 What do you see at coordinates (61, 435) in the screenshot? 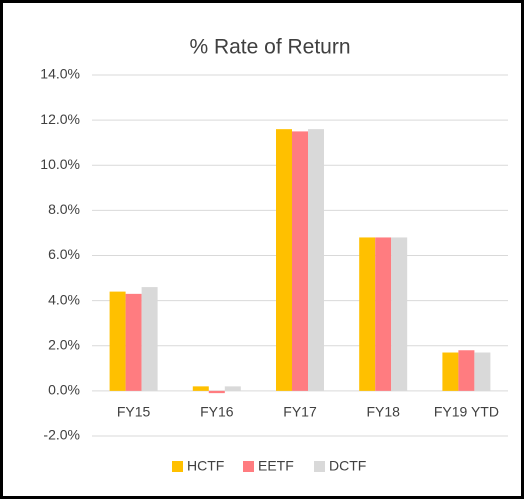
I see `y-tick-label: -2.0%` at bounding box center [61, 435].